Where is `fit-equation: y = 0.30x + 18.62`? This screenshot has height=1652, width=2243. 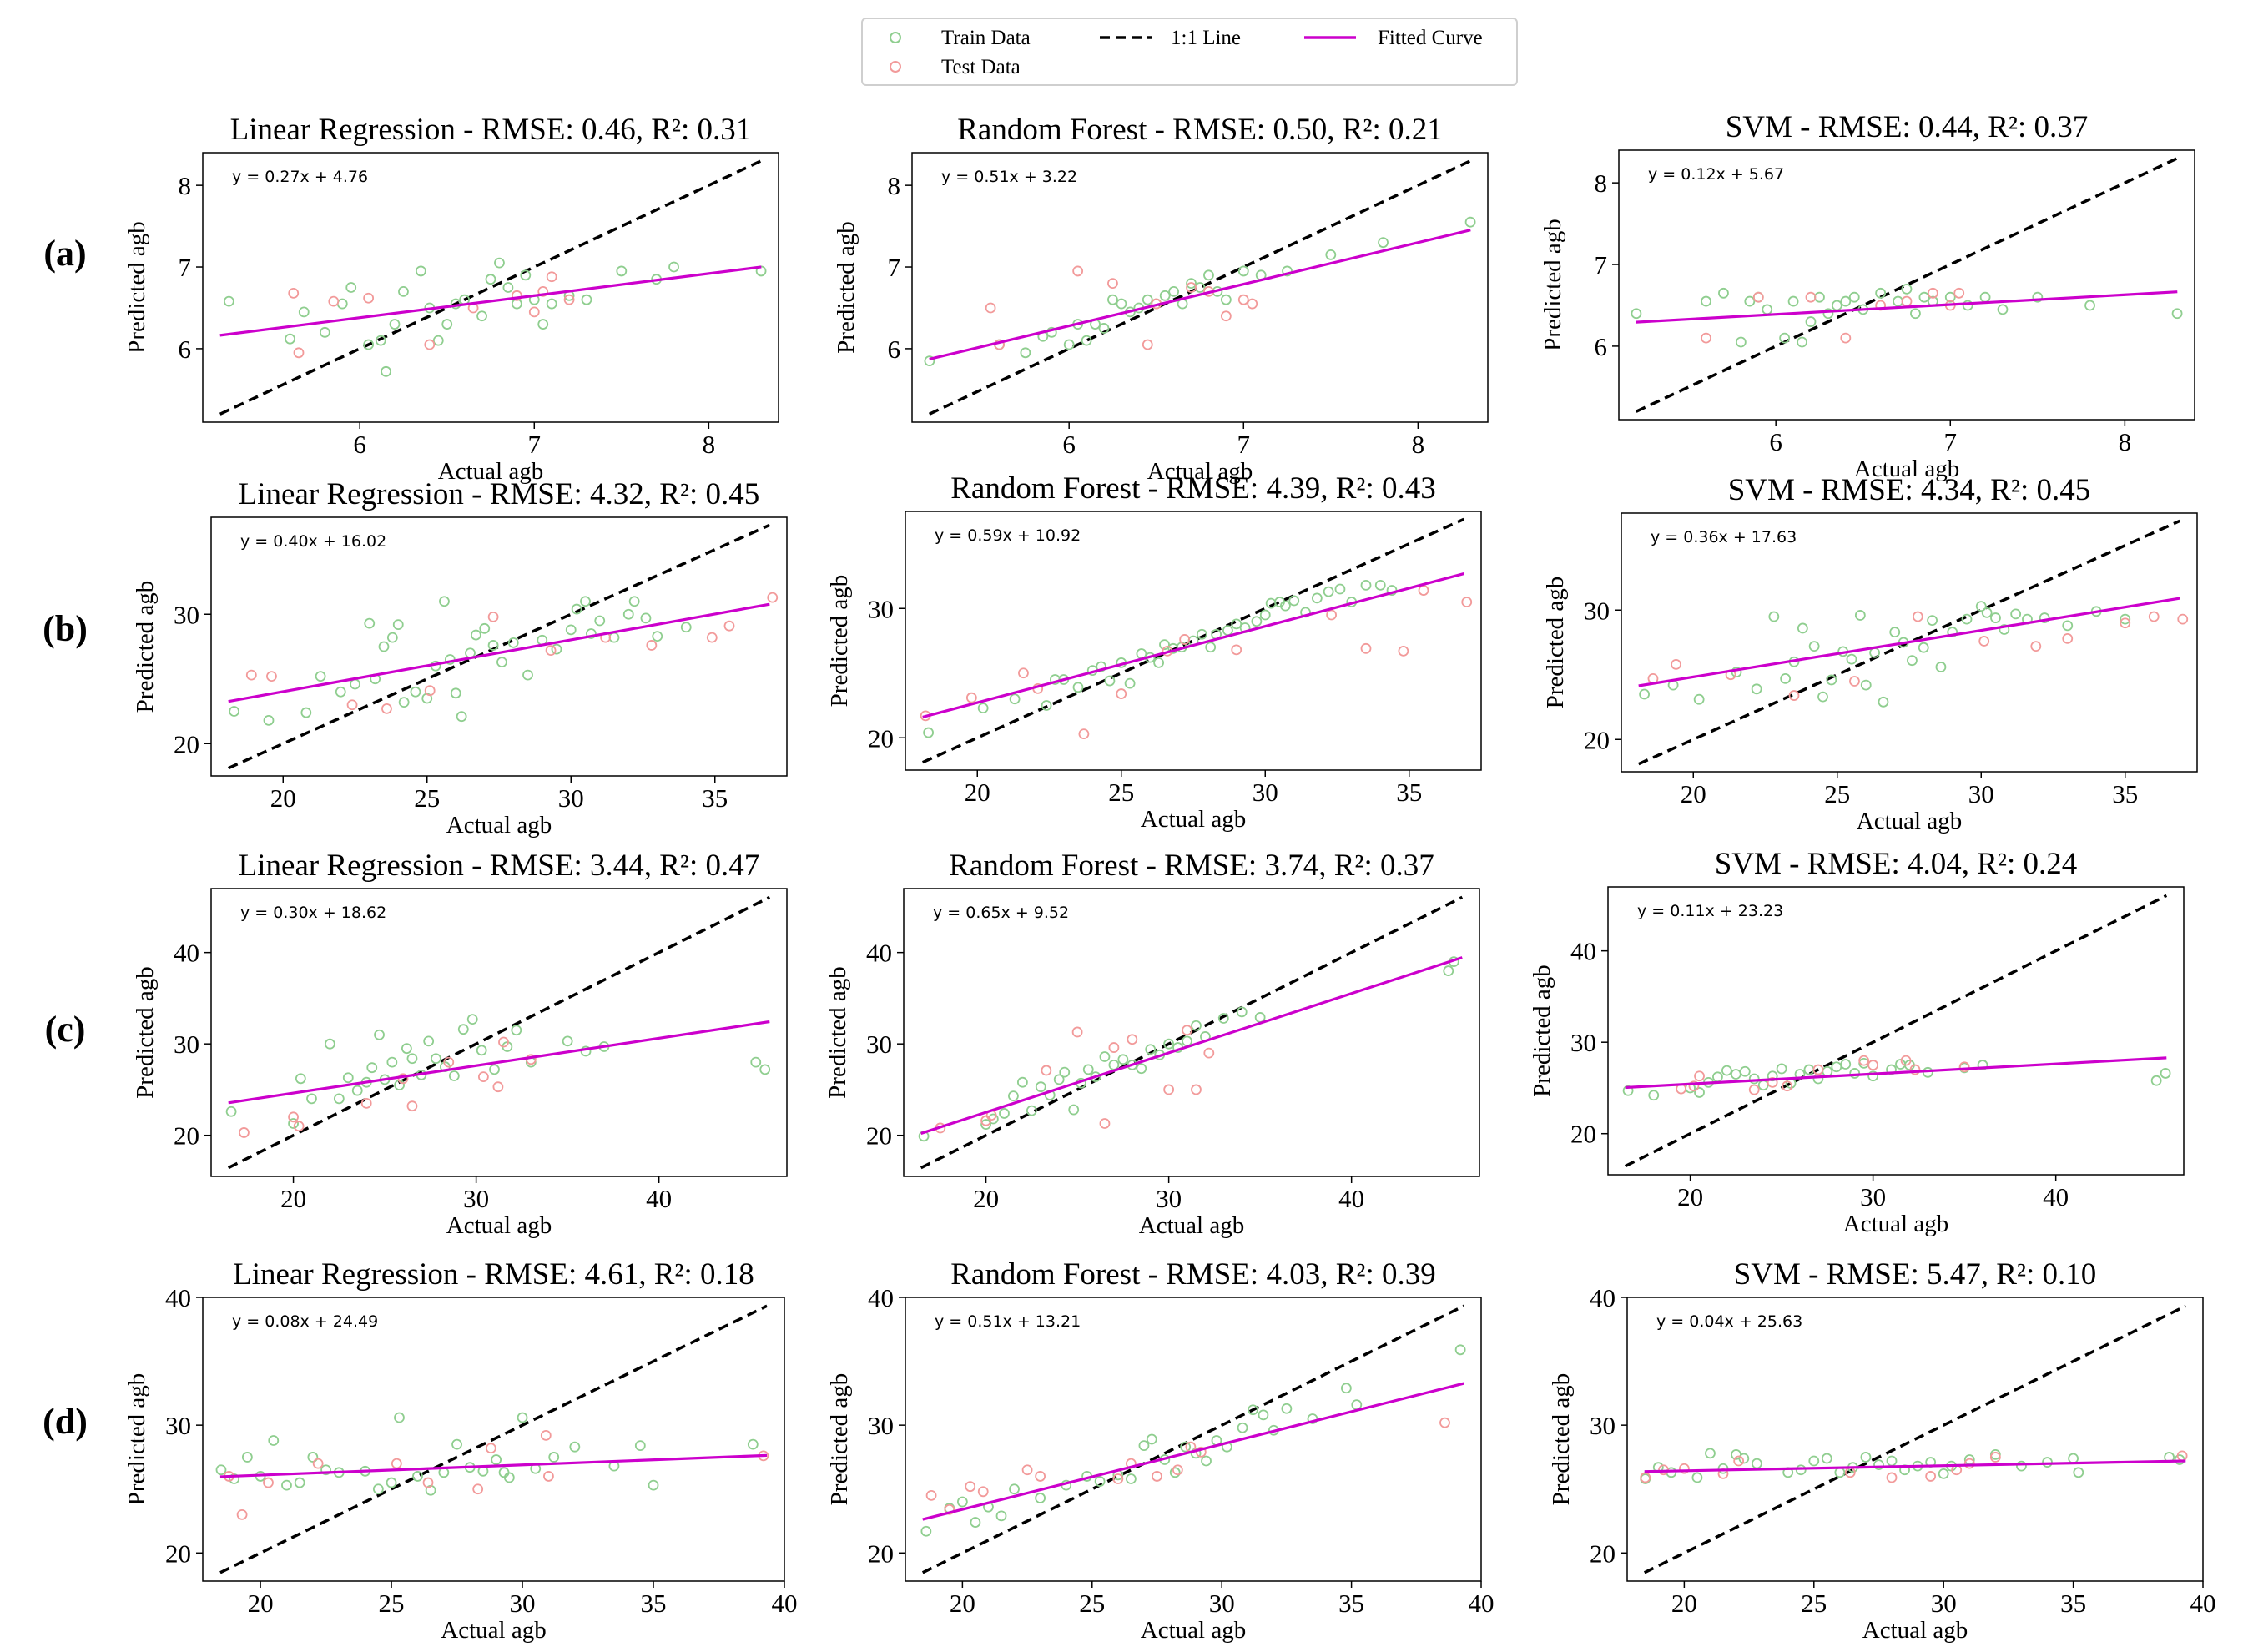
fit-equation: y = 0.30x + 18.62 is located at coordinates (313, 913).